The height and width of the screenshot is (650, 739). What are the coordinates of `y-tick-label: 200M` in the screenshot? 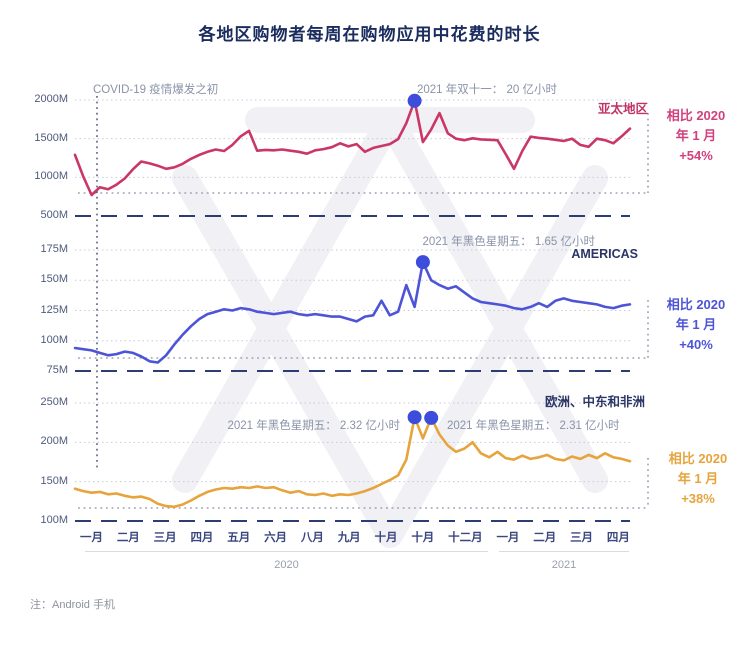 It's located at (54, 441).